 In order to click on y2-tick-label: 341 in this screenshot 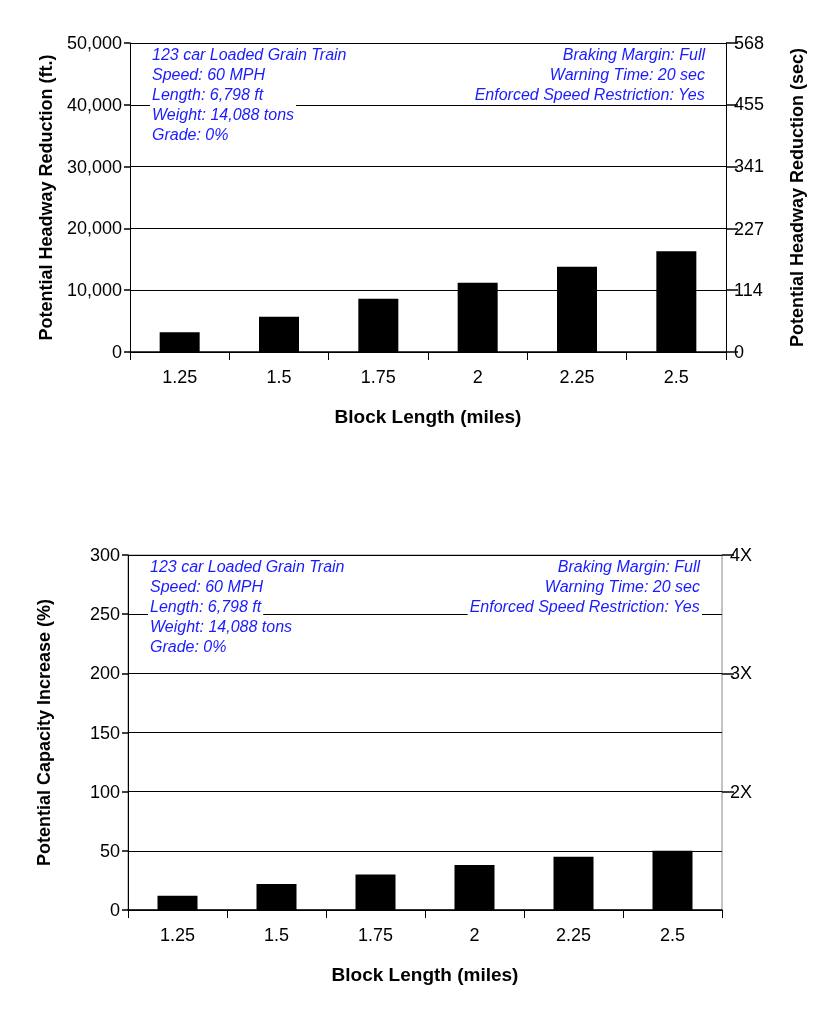, I will do `click(749, 166)`.